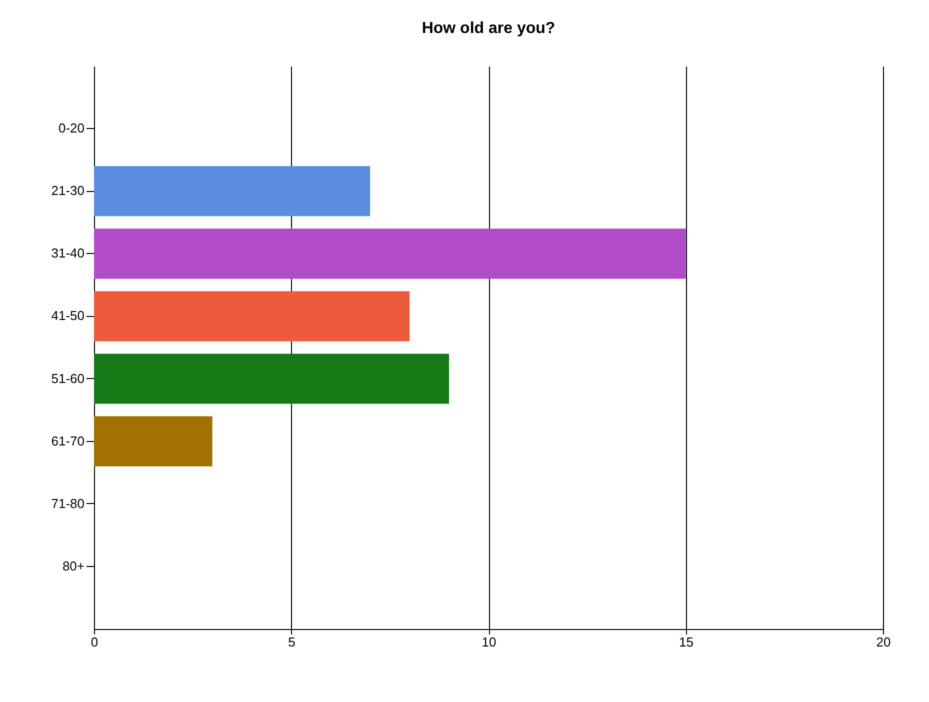 The width and height of the screenshot is (929, 702). I want to click on x-tick-label: 0, so click(94, 642).